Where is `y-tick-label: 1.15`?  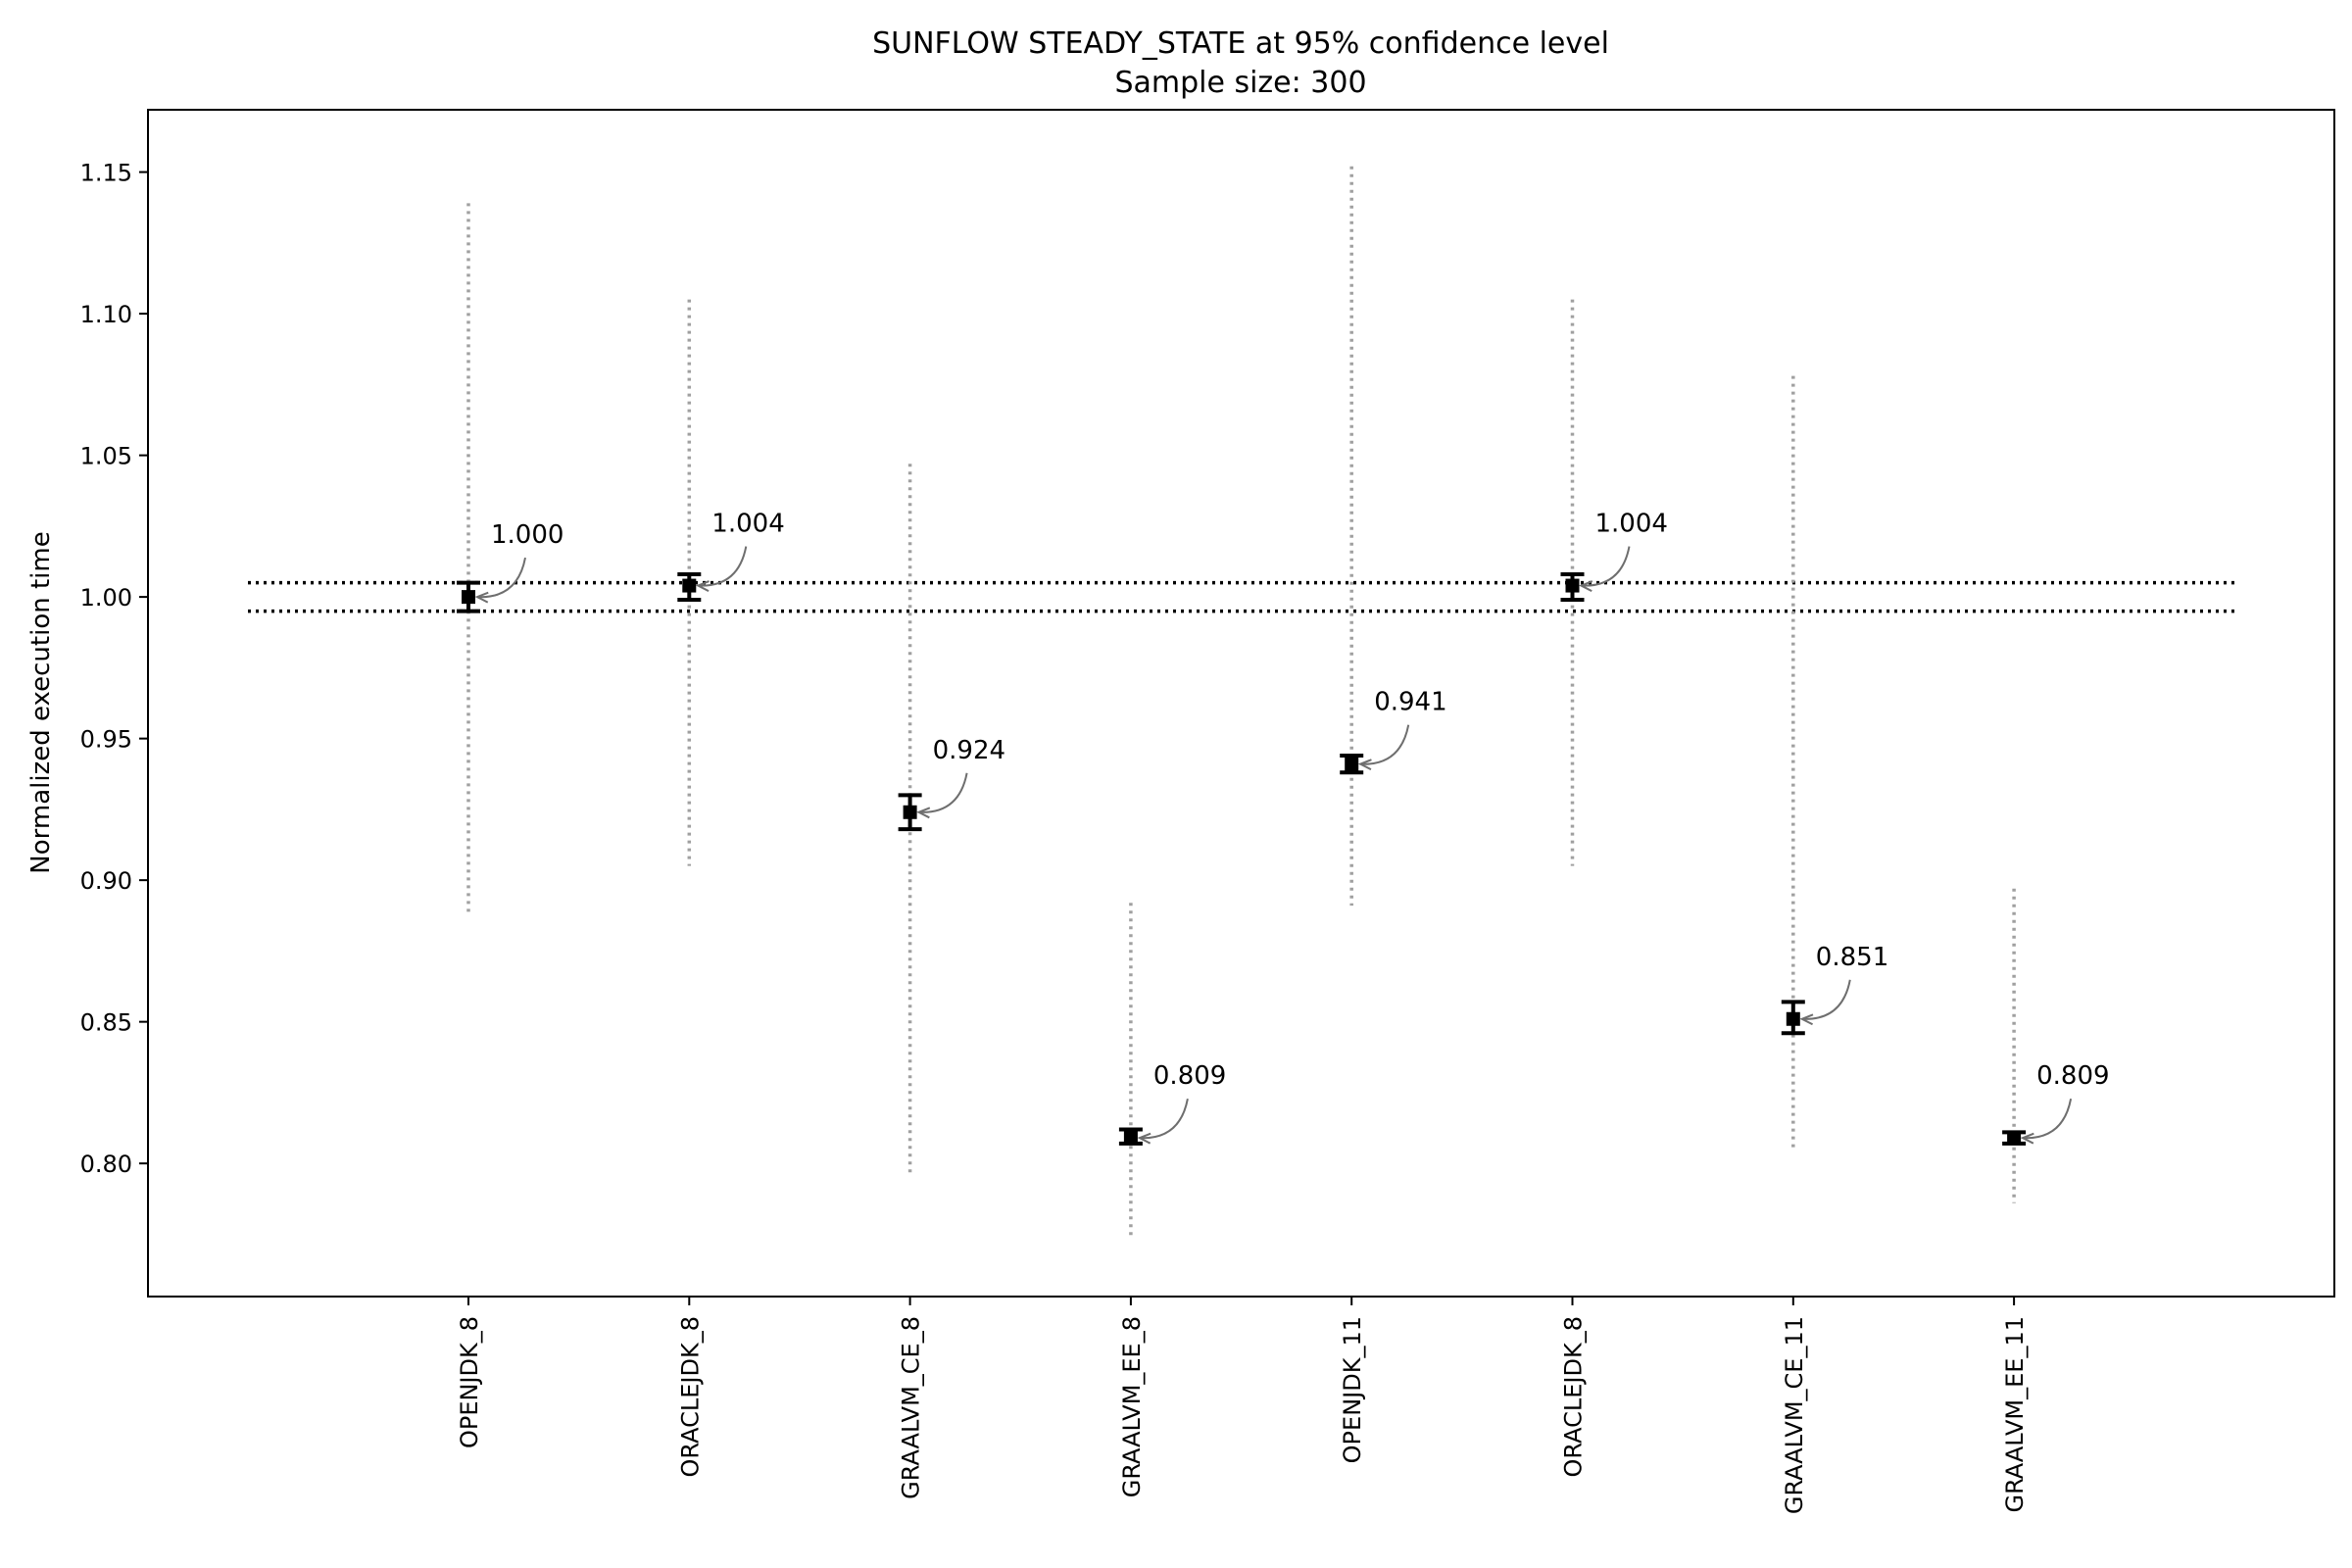 y-tick-label: 1.15 is located at coordinates (106, 173).